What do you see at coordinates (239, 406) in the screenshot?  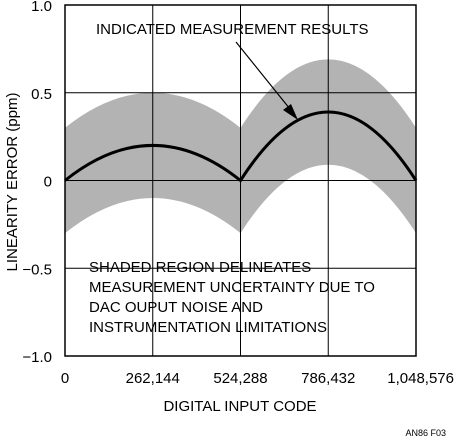 I see `x-axis-label: DIGITAL INPUT CODE` at bounding box center [239, 406].